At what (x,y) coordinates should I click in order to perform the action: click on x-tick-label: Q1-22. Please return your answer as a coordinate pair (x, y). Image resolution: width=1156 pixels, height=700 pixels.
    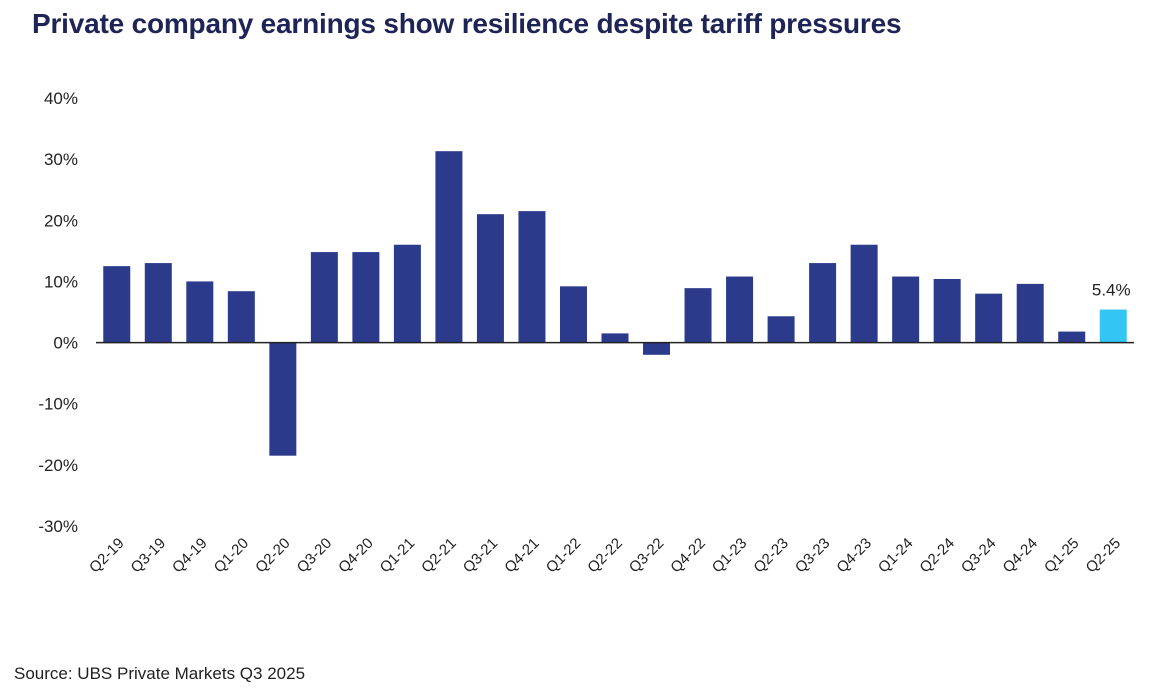
    Looking at the image, I should click on (564, 556).